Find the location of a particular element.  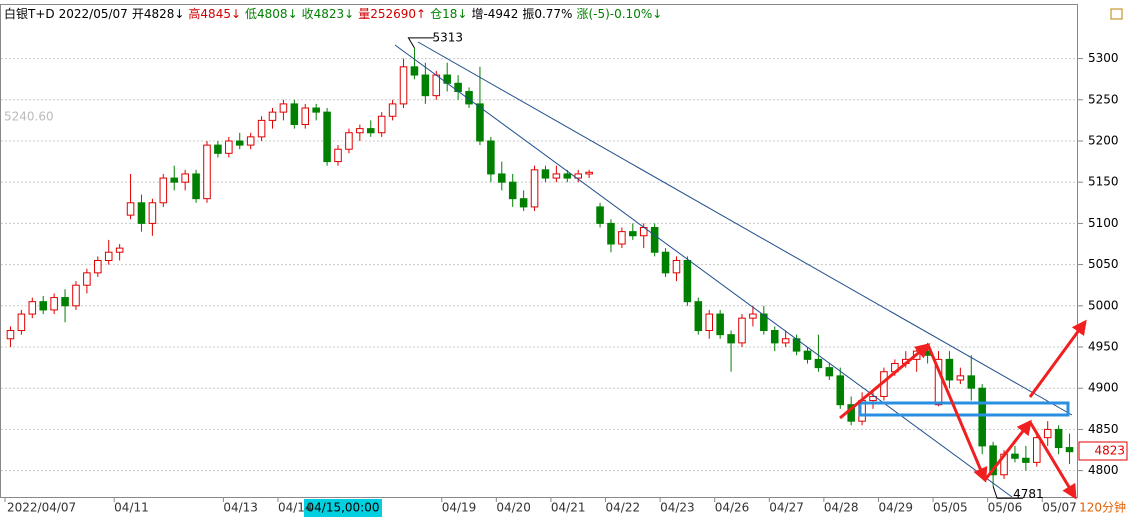

x-tick-label: 04/26 is located at coordinates (732, 508).